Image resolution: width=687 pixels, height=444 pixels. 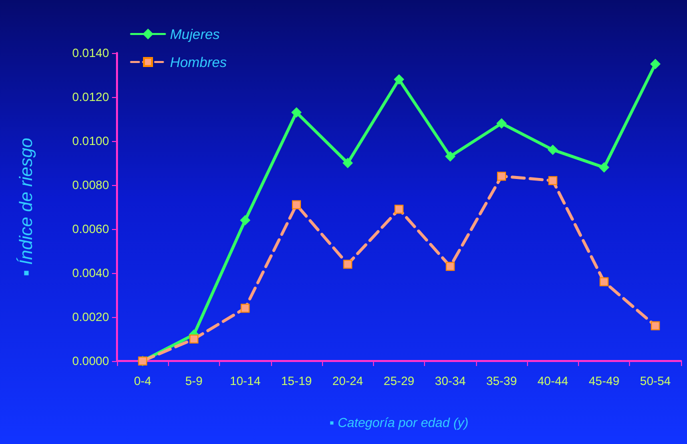 What do you see at coordinates (502, 381) in the screenshot?
I see `x-tick-label: 35-39` at bounding box center [502, 381].